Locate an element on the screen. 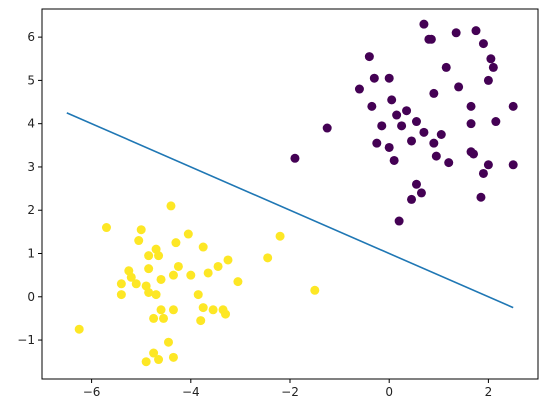 This screenshot has height=413, width=546. y-tick-label: 2 is located at coordinates (31, 210).